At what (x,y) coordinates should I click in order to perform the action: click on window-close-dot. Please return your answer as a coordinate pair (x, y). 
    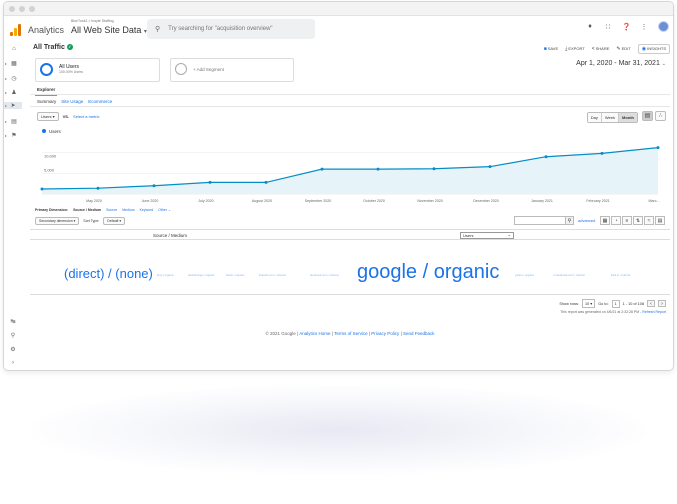
    Looking at the image, I should click on (12, 8).